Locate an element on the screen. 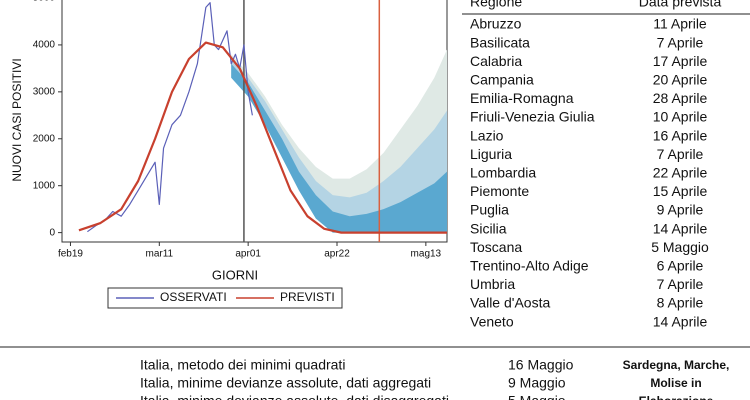 The width and height of the screenshot is (750, 400). region-name: Valle d'Aosta is located at coordinates (510, 303).